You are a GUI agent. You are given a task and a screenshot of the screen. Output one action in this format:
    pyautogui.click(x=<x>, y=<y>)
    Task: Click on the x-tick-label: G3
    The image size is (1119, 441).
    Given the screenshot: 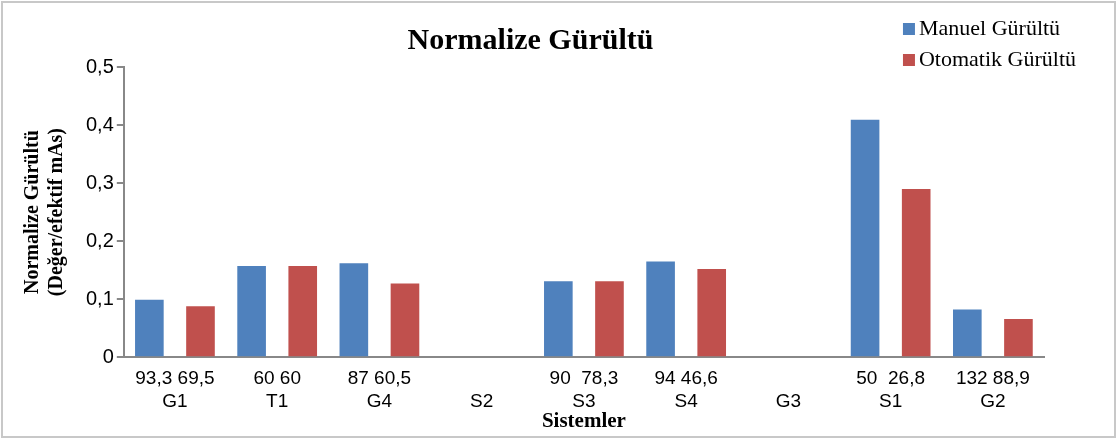 What is the action you would take?
    pyautogui.click(x=788, y=400)
    